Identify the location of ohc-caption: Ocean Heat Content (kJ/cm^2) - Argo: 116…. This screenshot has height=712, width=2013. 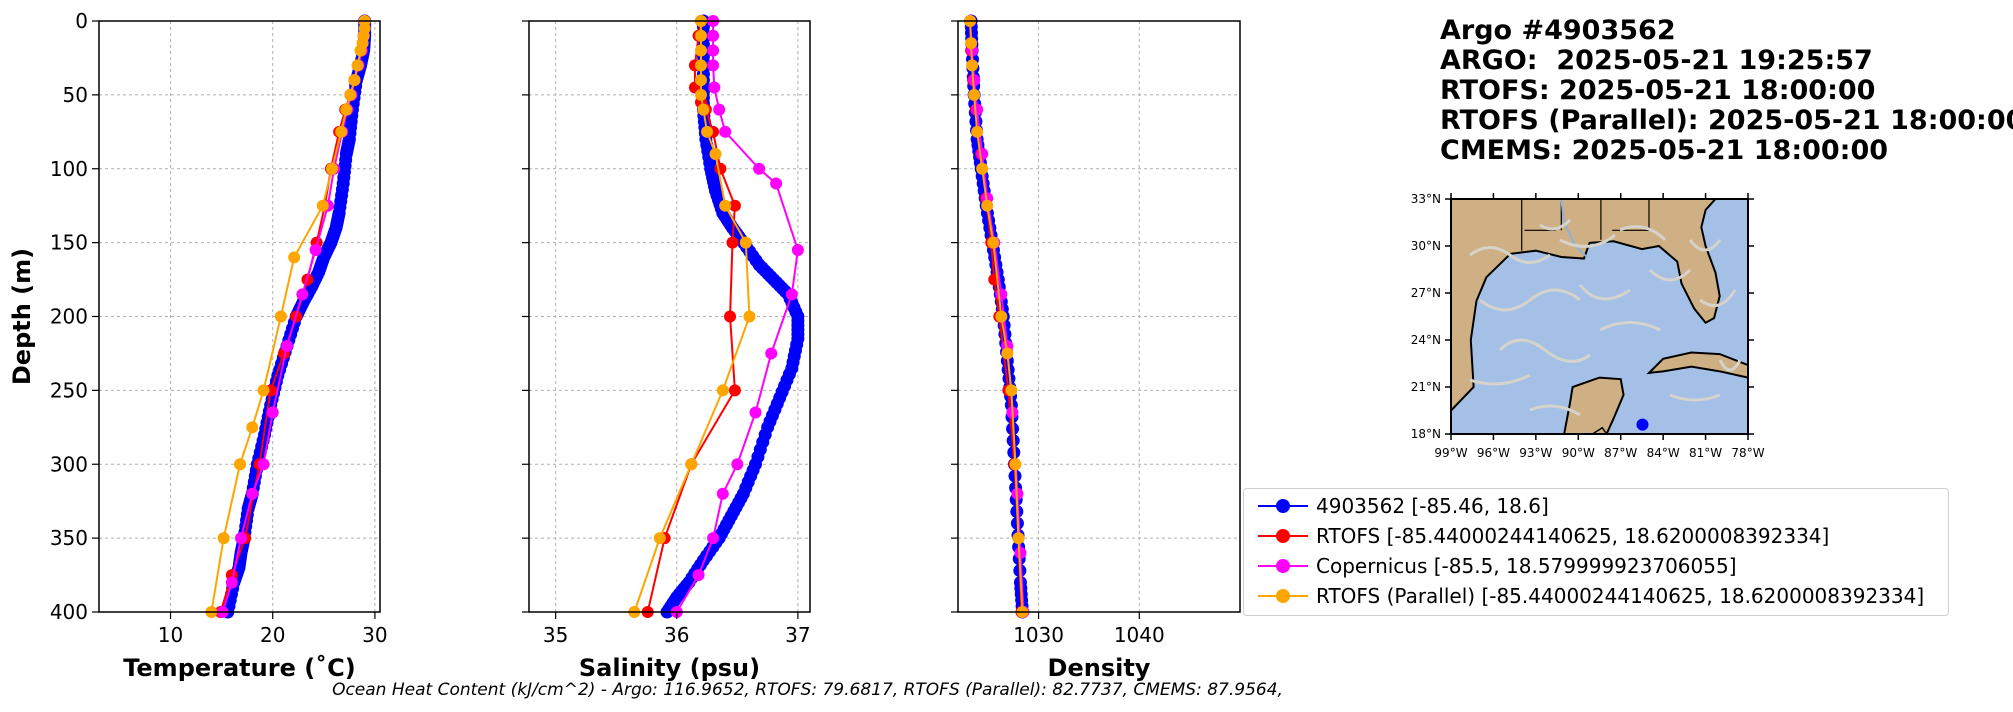
(807, 690).